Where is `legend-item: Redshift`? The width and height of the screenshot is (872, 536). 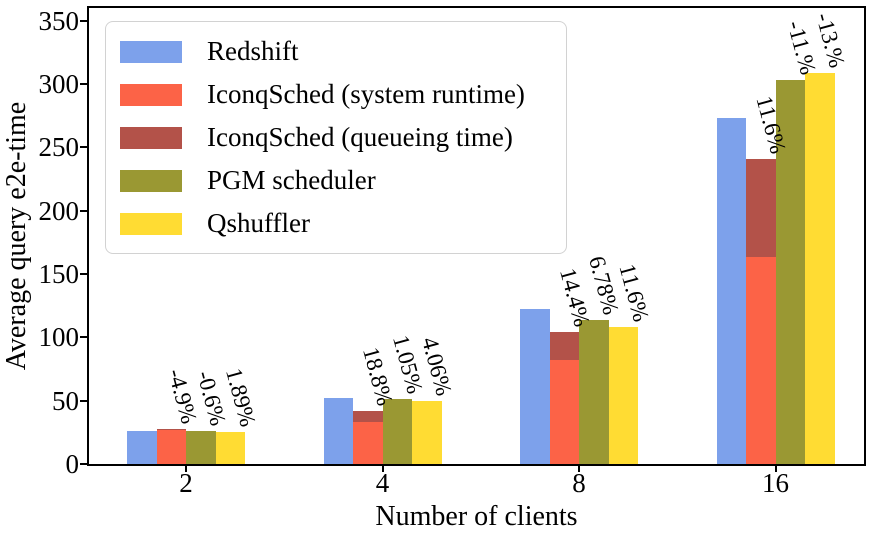 legend-item: Redshift is located at coordinates (336, 51).